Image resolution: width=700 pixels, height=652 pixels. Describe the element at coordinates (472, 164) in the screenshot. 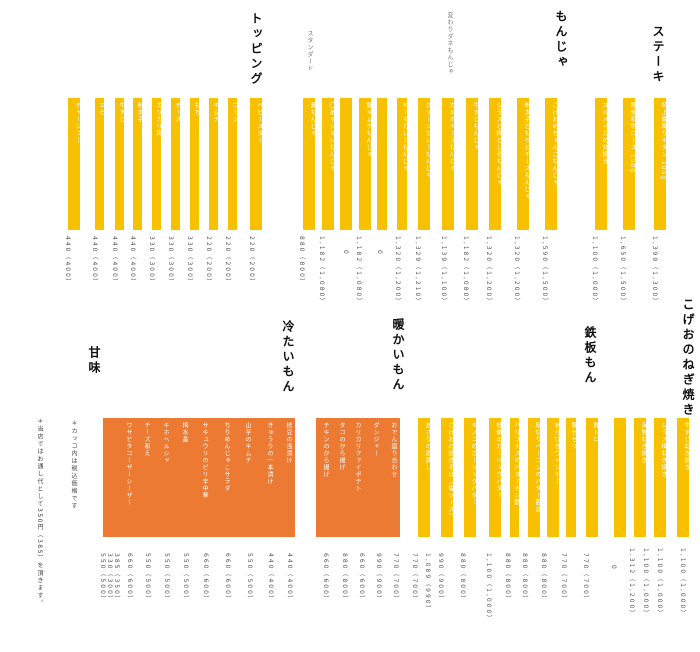

I see `menu-item-strip: 牛すじもんじゃ` at that location.